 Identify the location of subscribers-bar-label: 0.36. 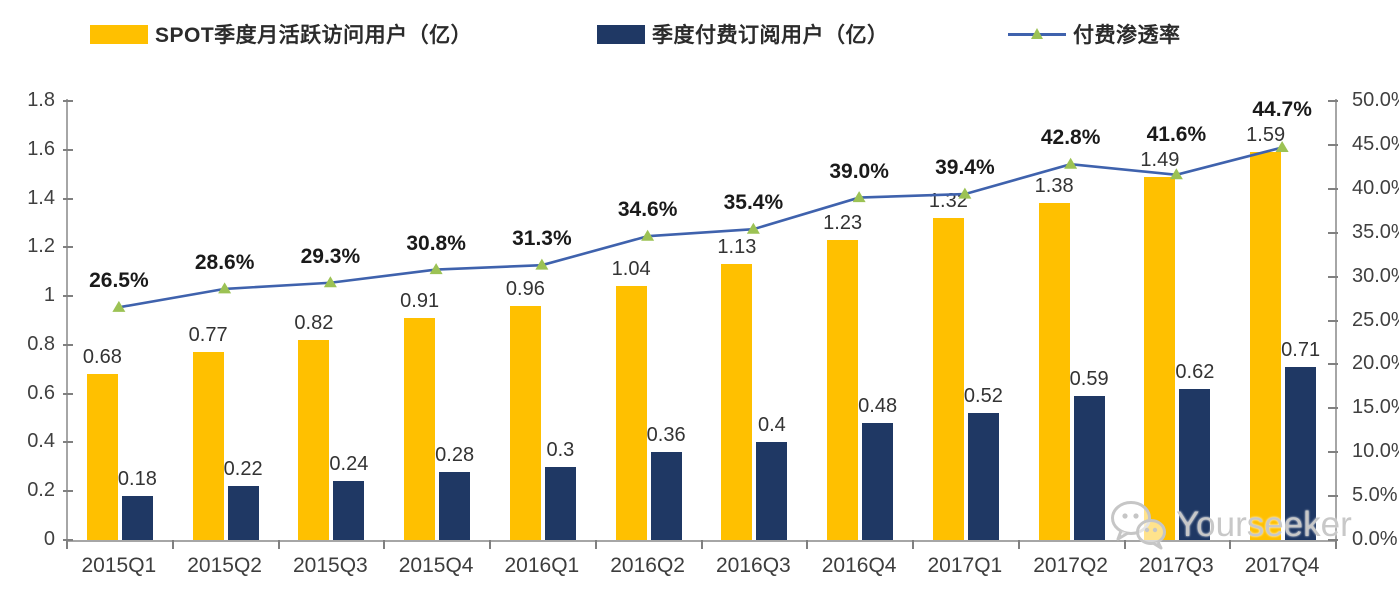
(666, 435).